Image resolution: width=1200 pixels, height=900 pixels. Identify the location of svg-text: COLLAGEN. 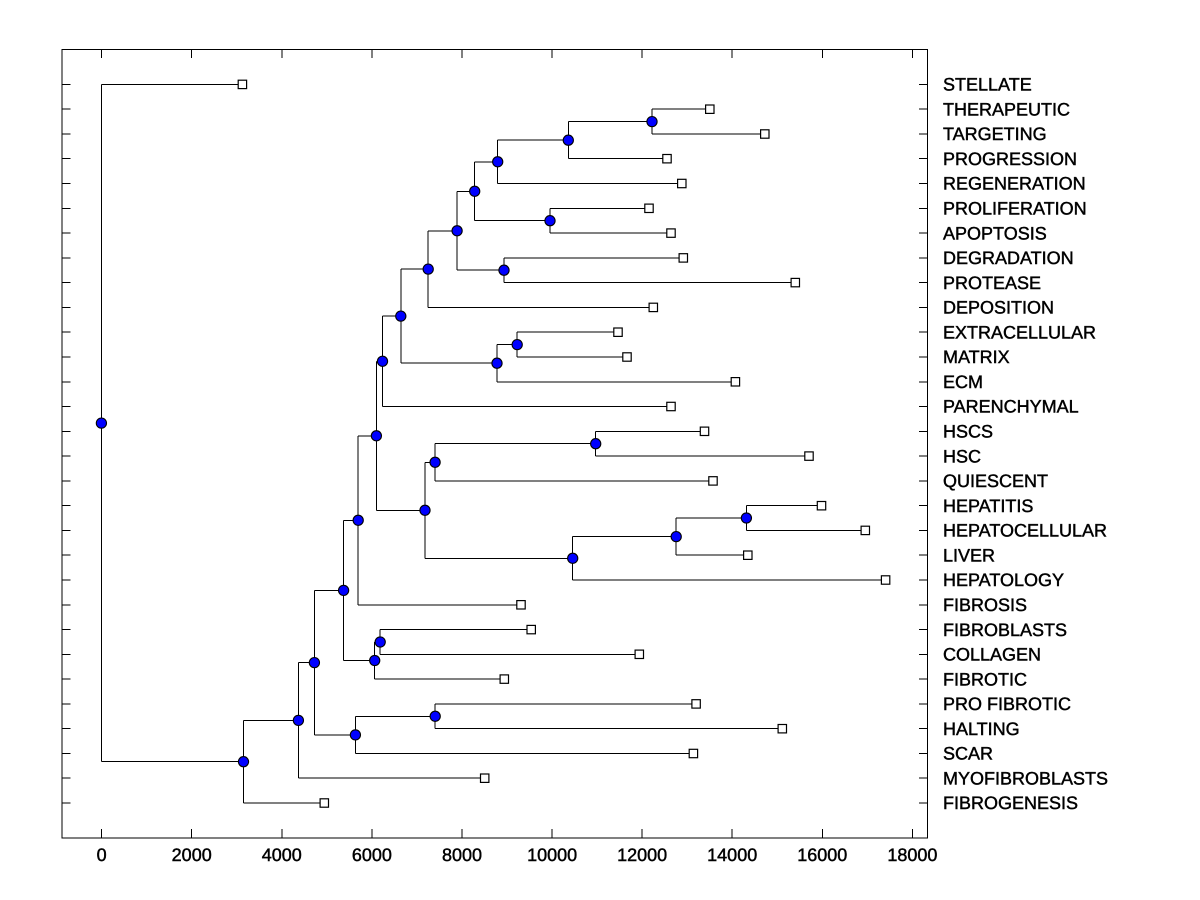
(992, 655).